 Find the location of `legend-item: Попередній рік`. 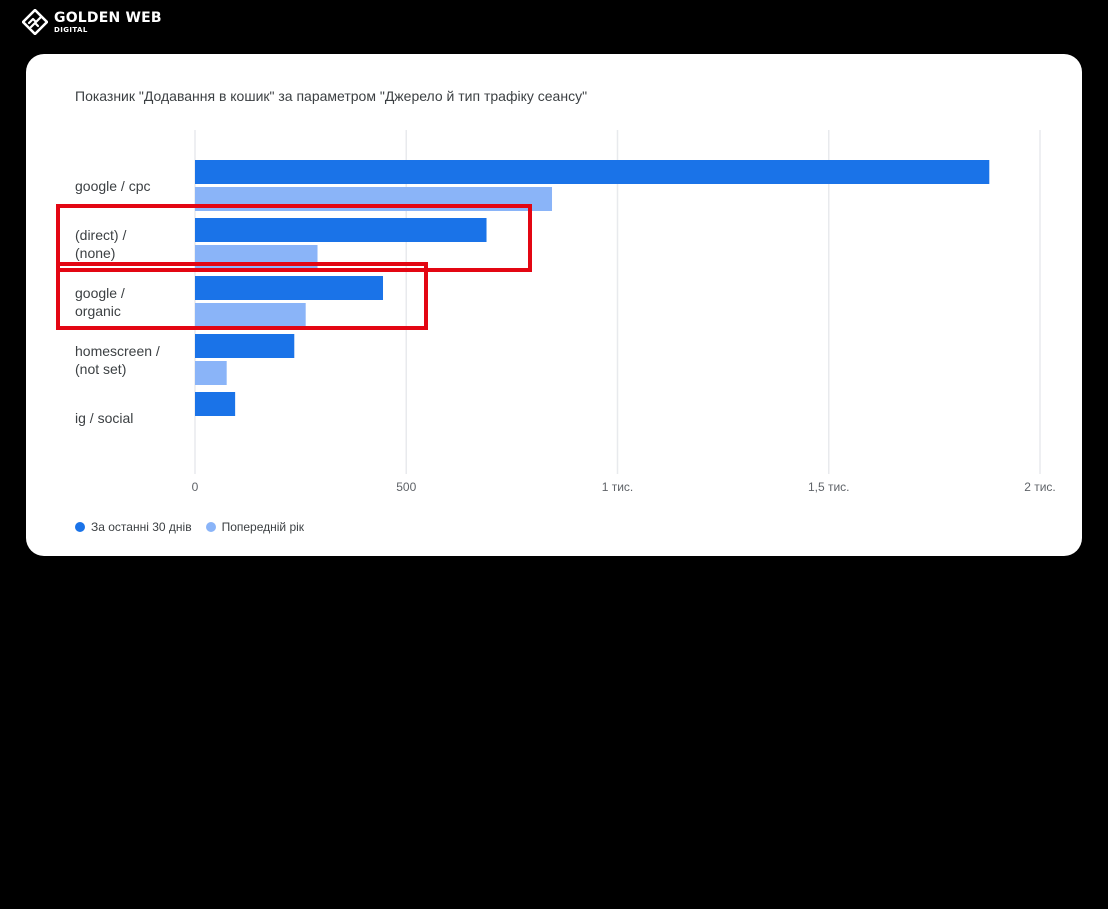

legend-item: Попередній рік is located at coordinates (255, 527).